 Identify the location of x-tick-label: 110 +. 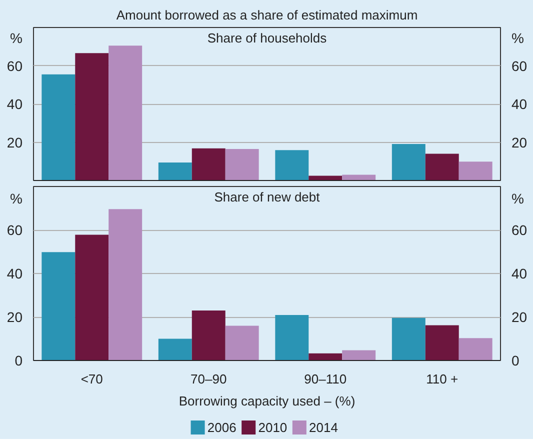
(442, 379).